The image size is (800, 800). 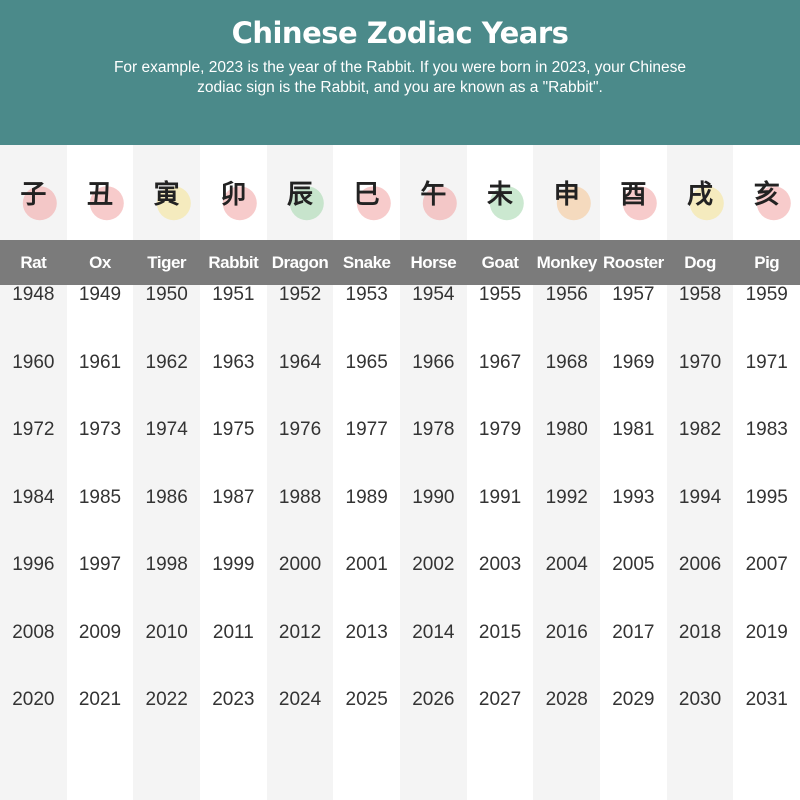 I want to click on year-cell: 2012, so click(x=300, y=632).